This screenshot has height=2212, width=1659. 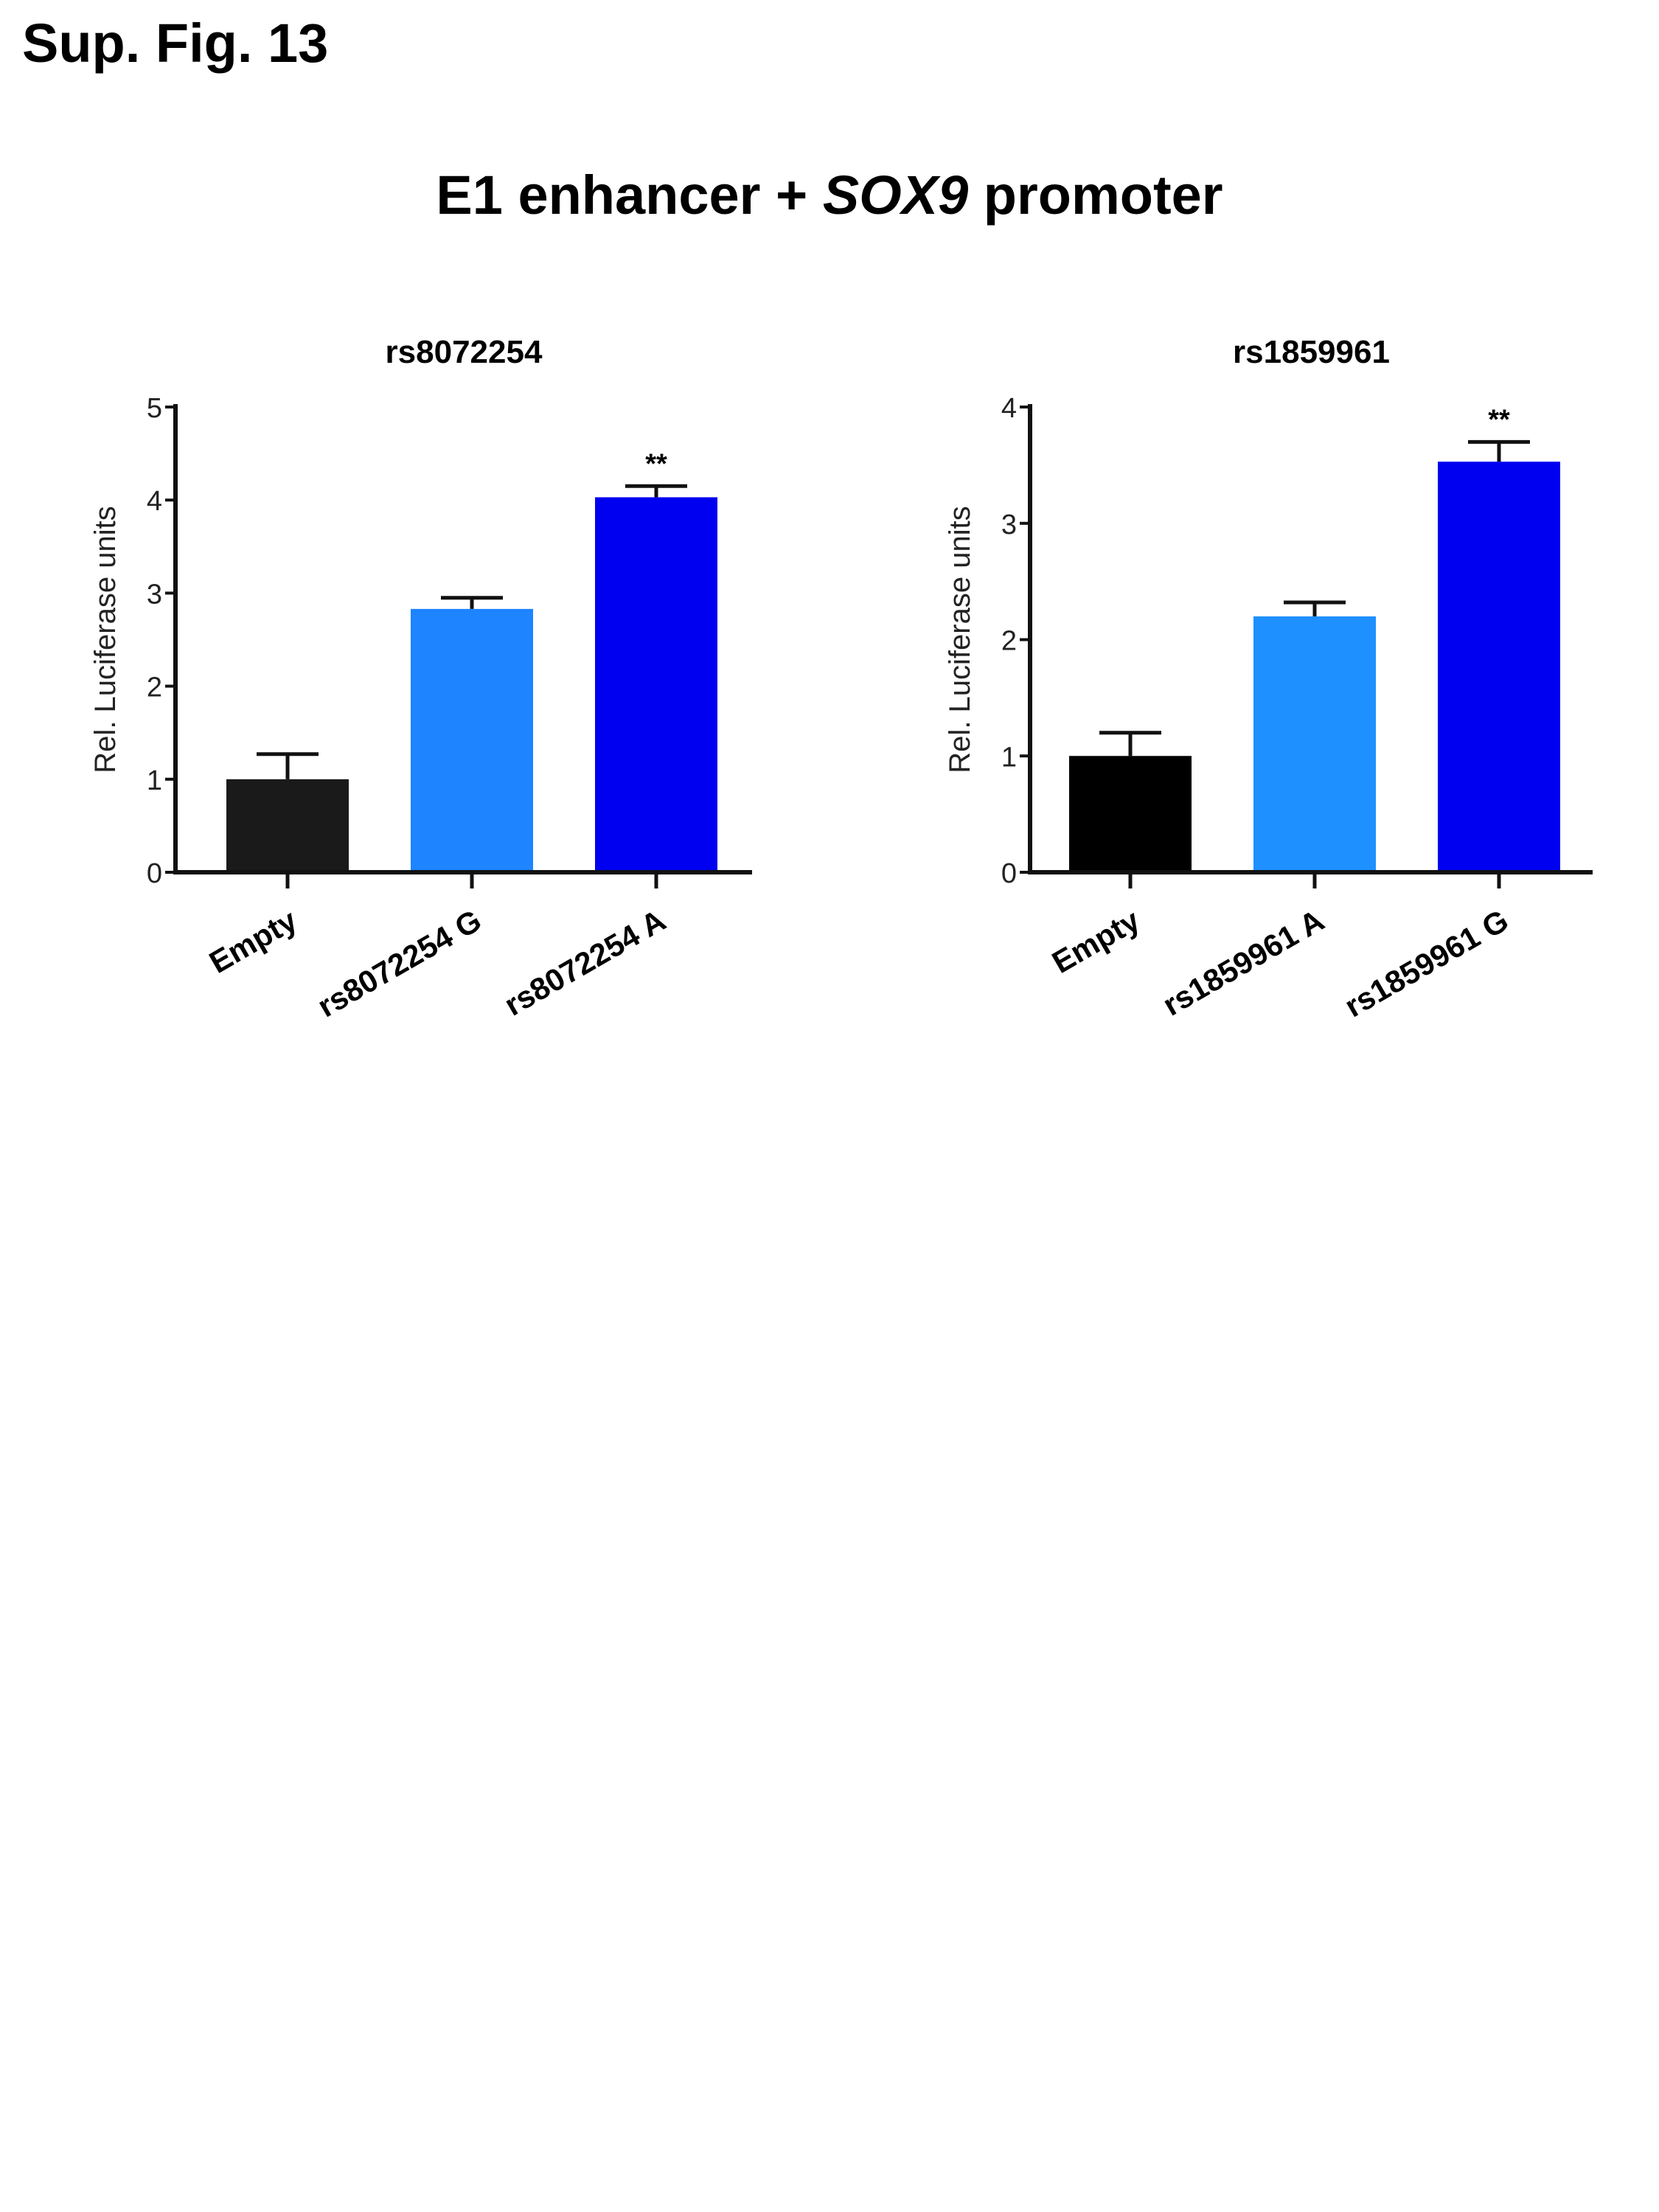 What do you see at coordinates (399, 962) in the screenshot?
I see `x-tick-label: rs8072254 G` at bounding box center [399, 962].